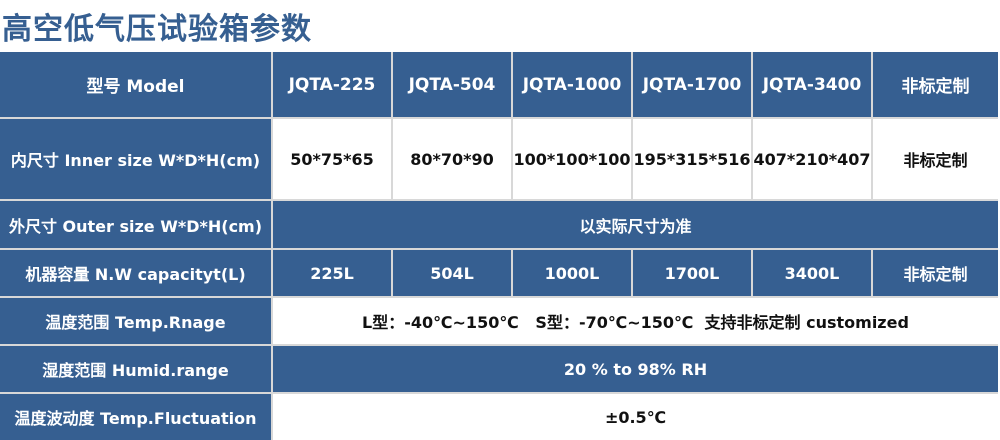 The width and height of the screenshot is (1000, 440). Describe the element at coordinates (572, 273) in the screenshot. I see `capacity-cell: 1000L` at that location.